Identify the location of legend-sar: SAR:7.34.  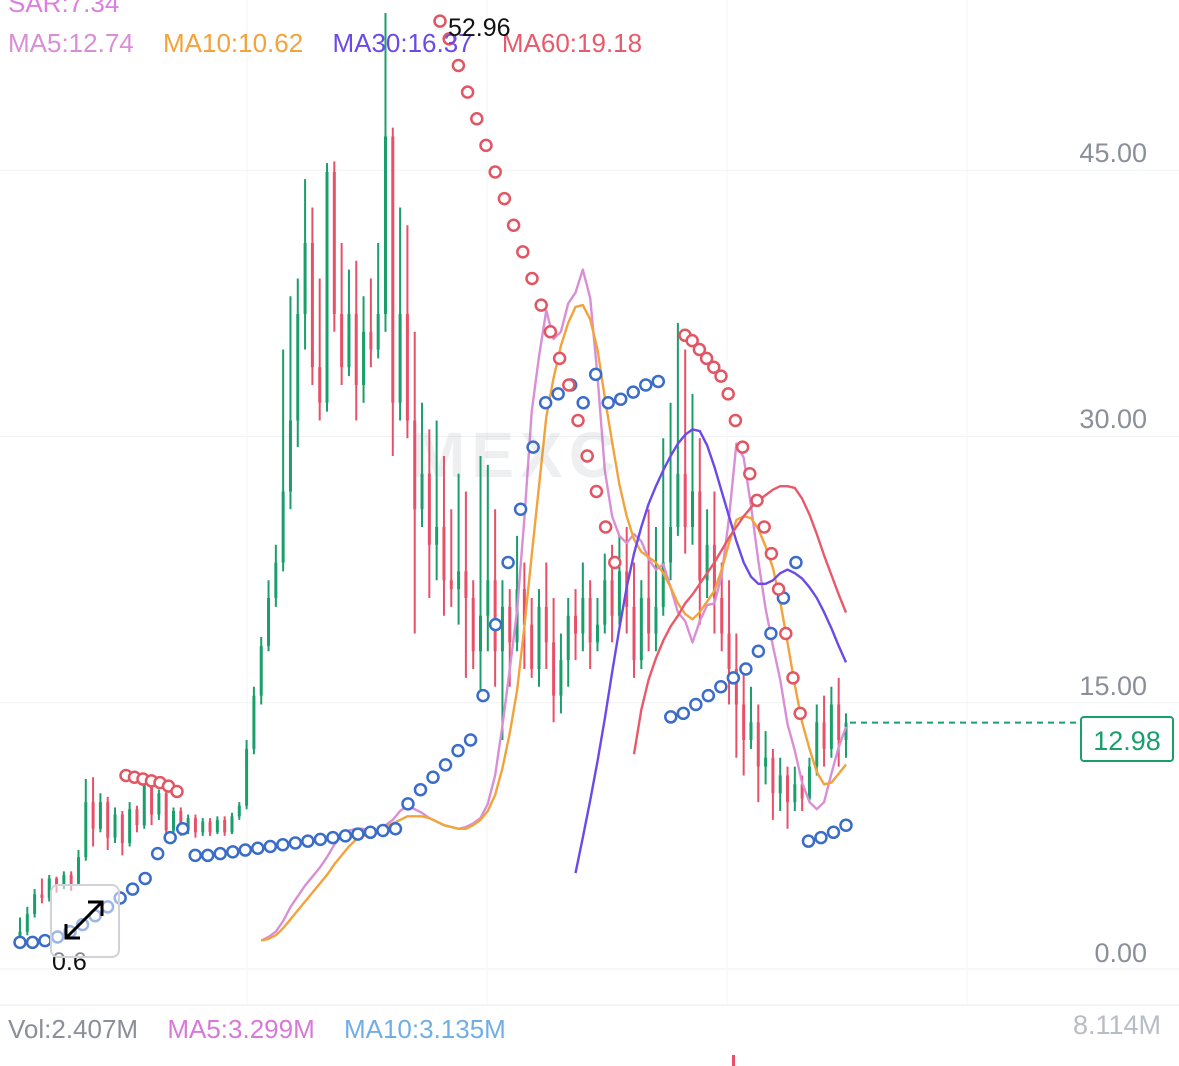
(64, 9).